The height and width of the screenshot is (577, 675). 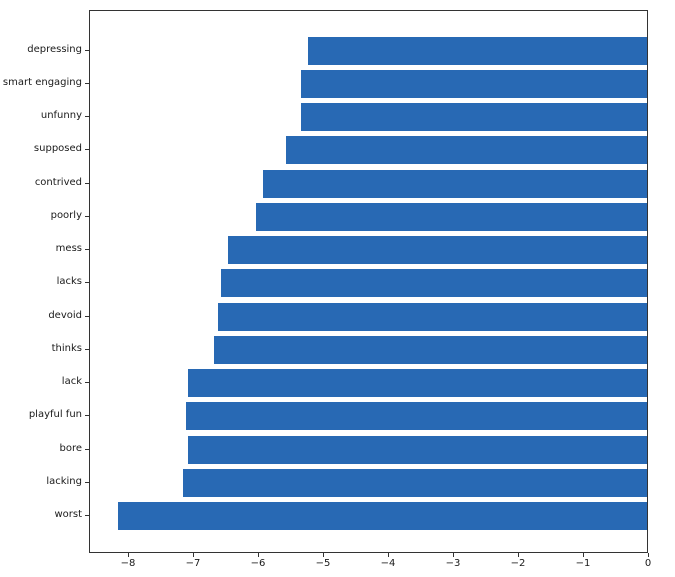 I want to click on x-tick-label: −1, so click(x=583, y=563).